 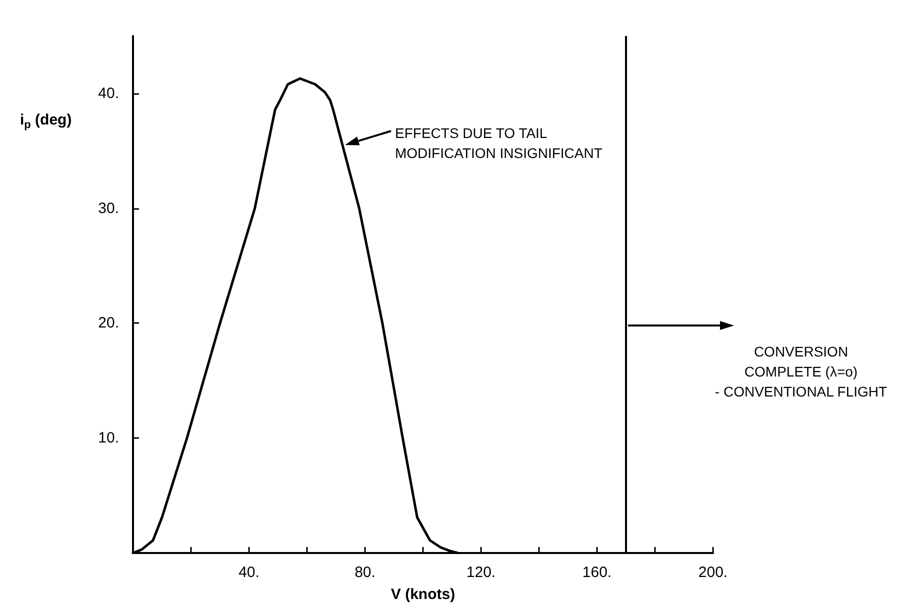 What do you see at coordinates (597, 572) in the screenshot?
I see `x-tick-label: 160.` at bounding box center [597, 572].